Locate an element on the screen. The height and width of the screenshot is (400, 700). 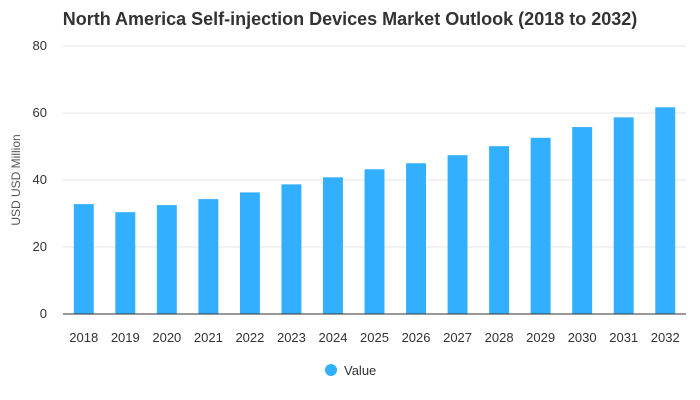
x-tick-label-2020: 2020 is located at coordinates (166, 337).